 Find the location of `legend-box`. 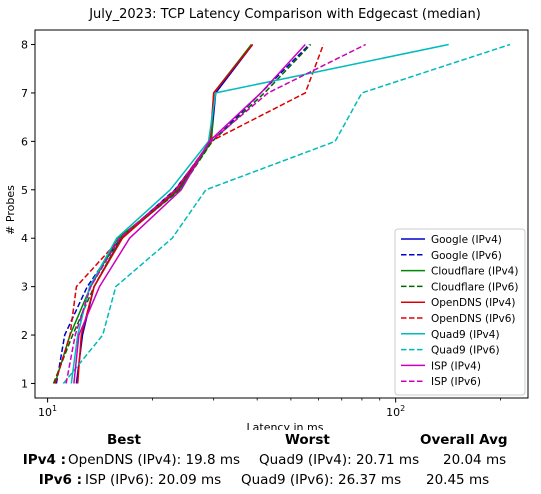

legend-box is located at coordinates (460, 312).